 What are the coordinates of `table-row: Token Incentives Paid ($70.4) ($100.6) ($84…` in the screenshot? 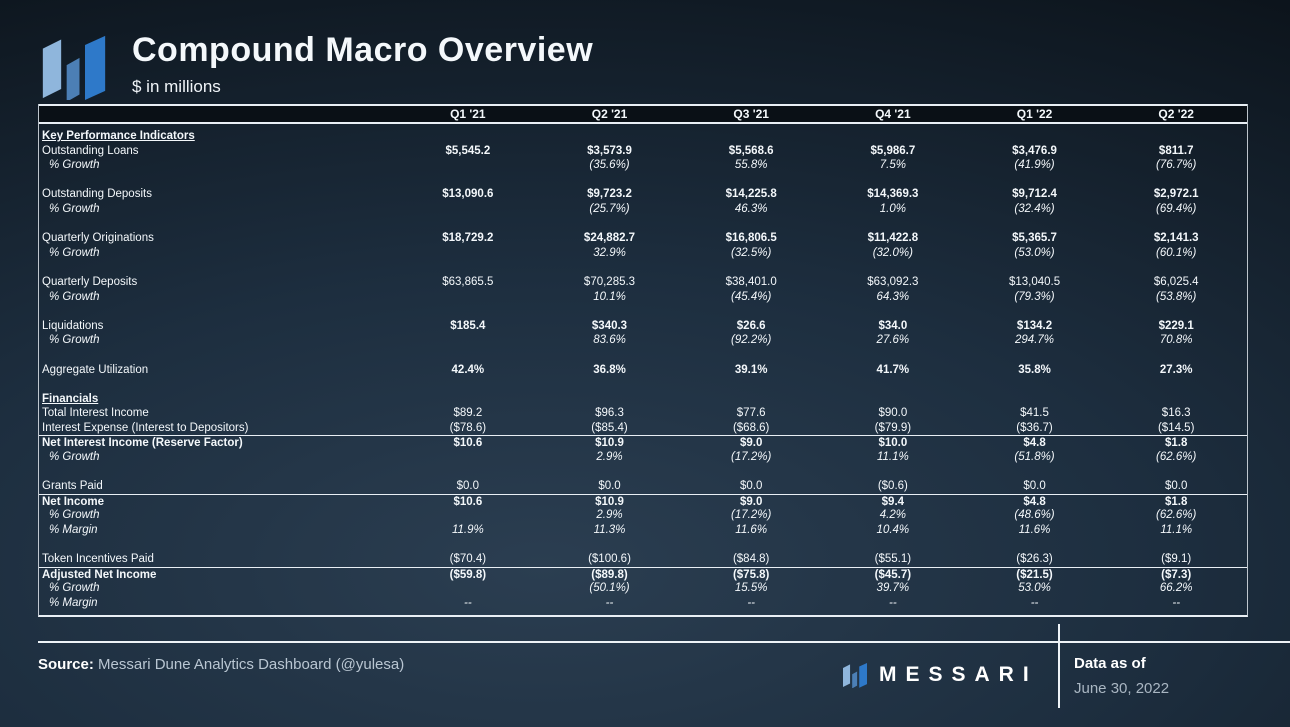 It's located at (643, 559).